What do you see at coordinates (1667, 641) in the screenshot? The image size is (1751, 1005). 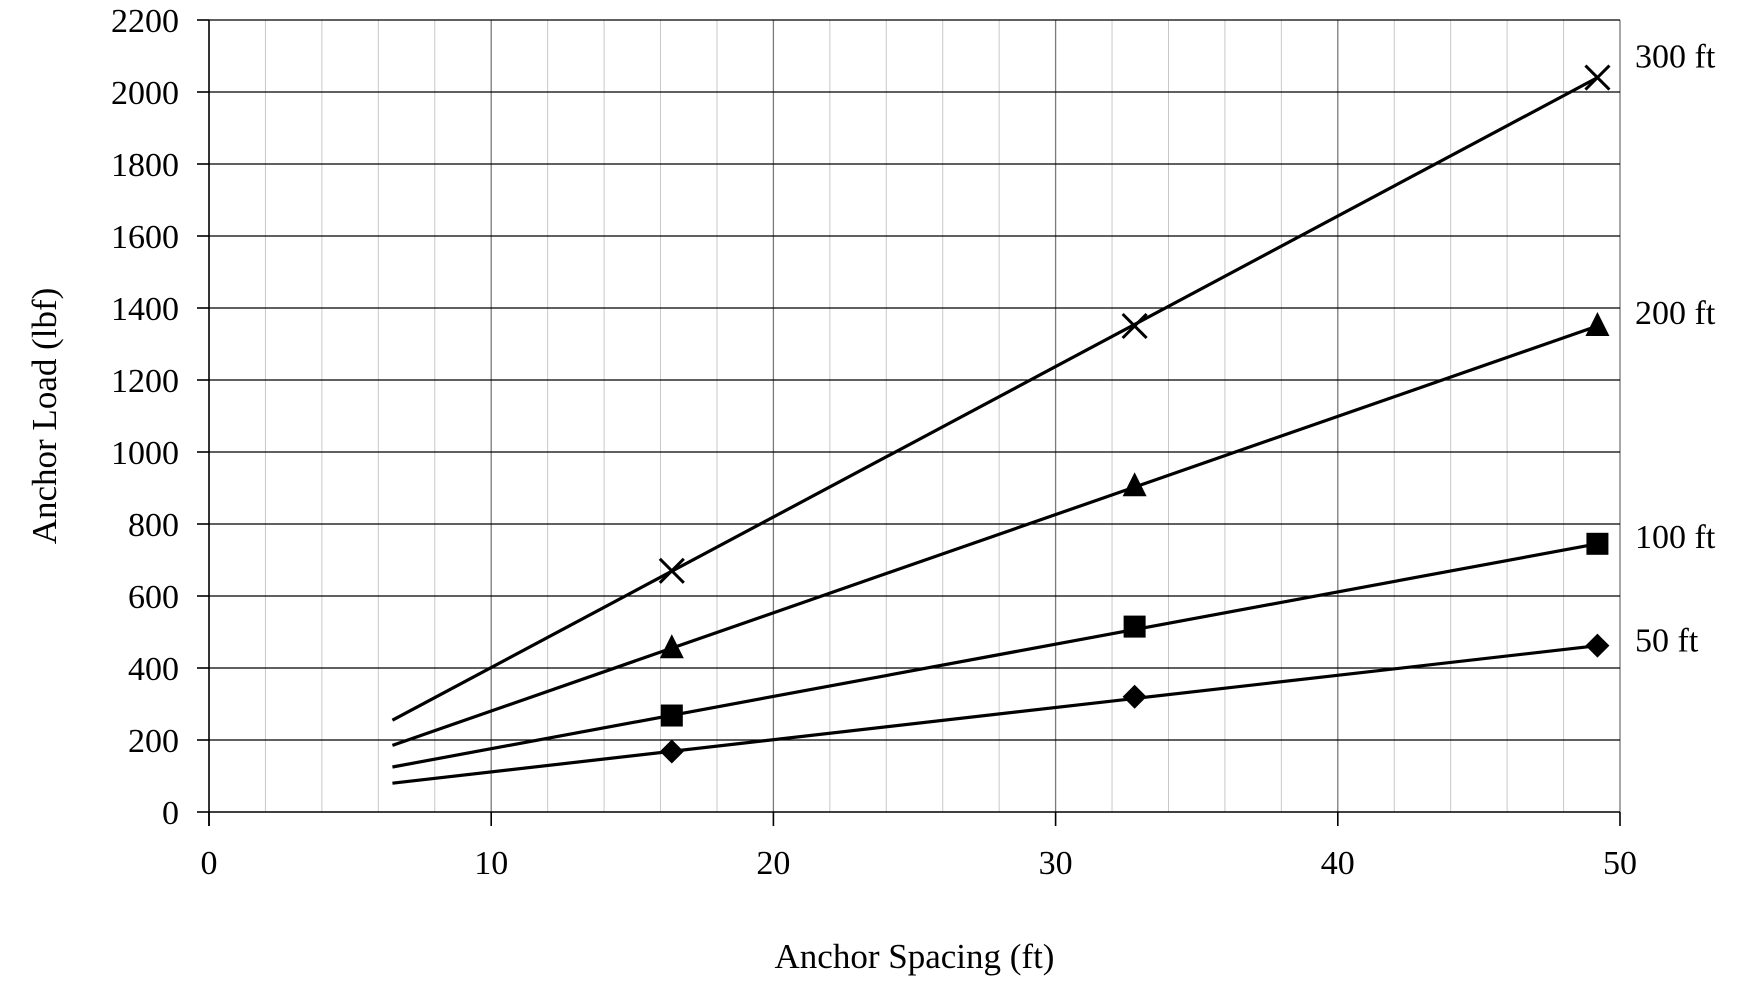 I see `series-label: 50 ft` at bounding box center [1667, 641].